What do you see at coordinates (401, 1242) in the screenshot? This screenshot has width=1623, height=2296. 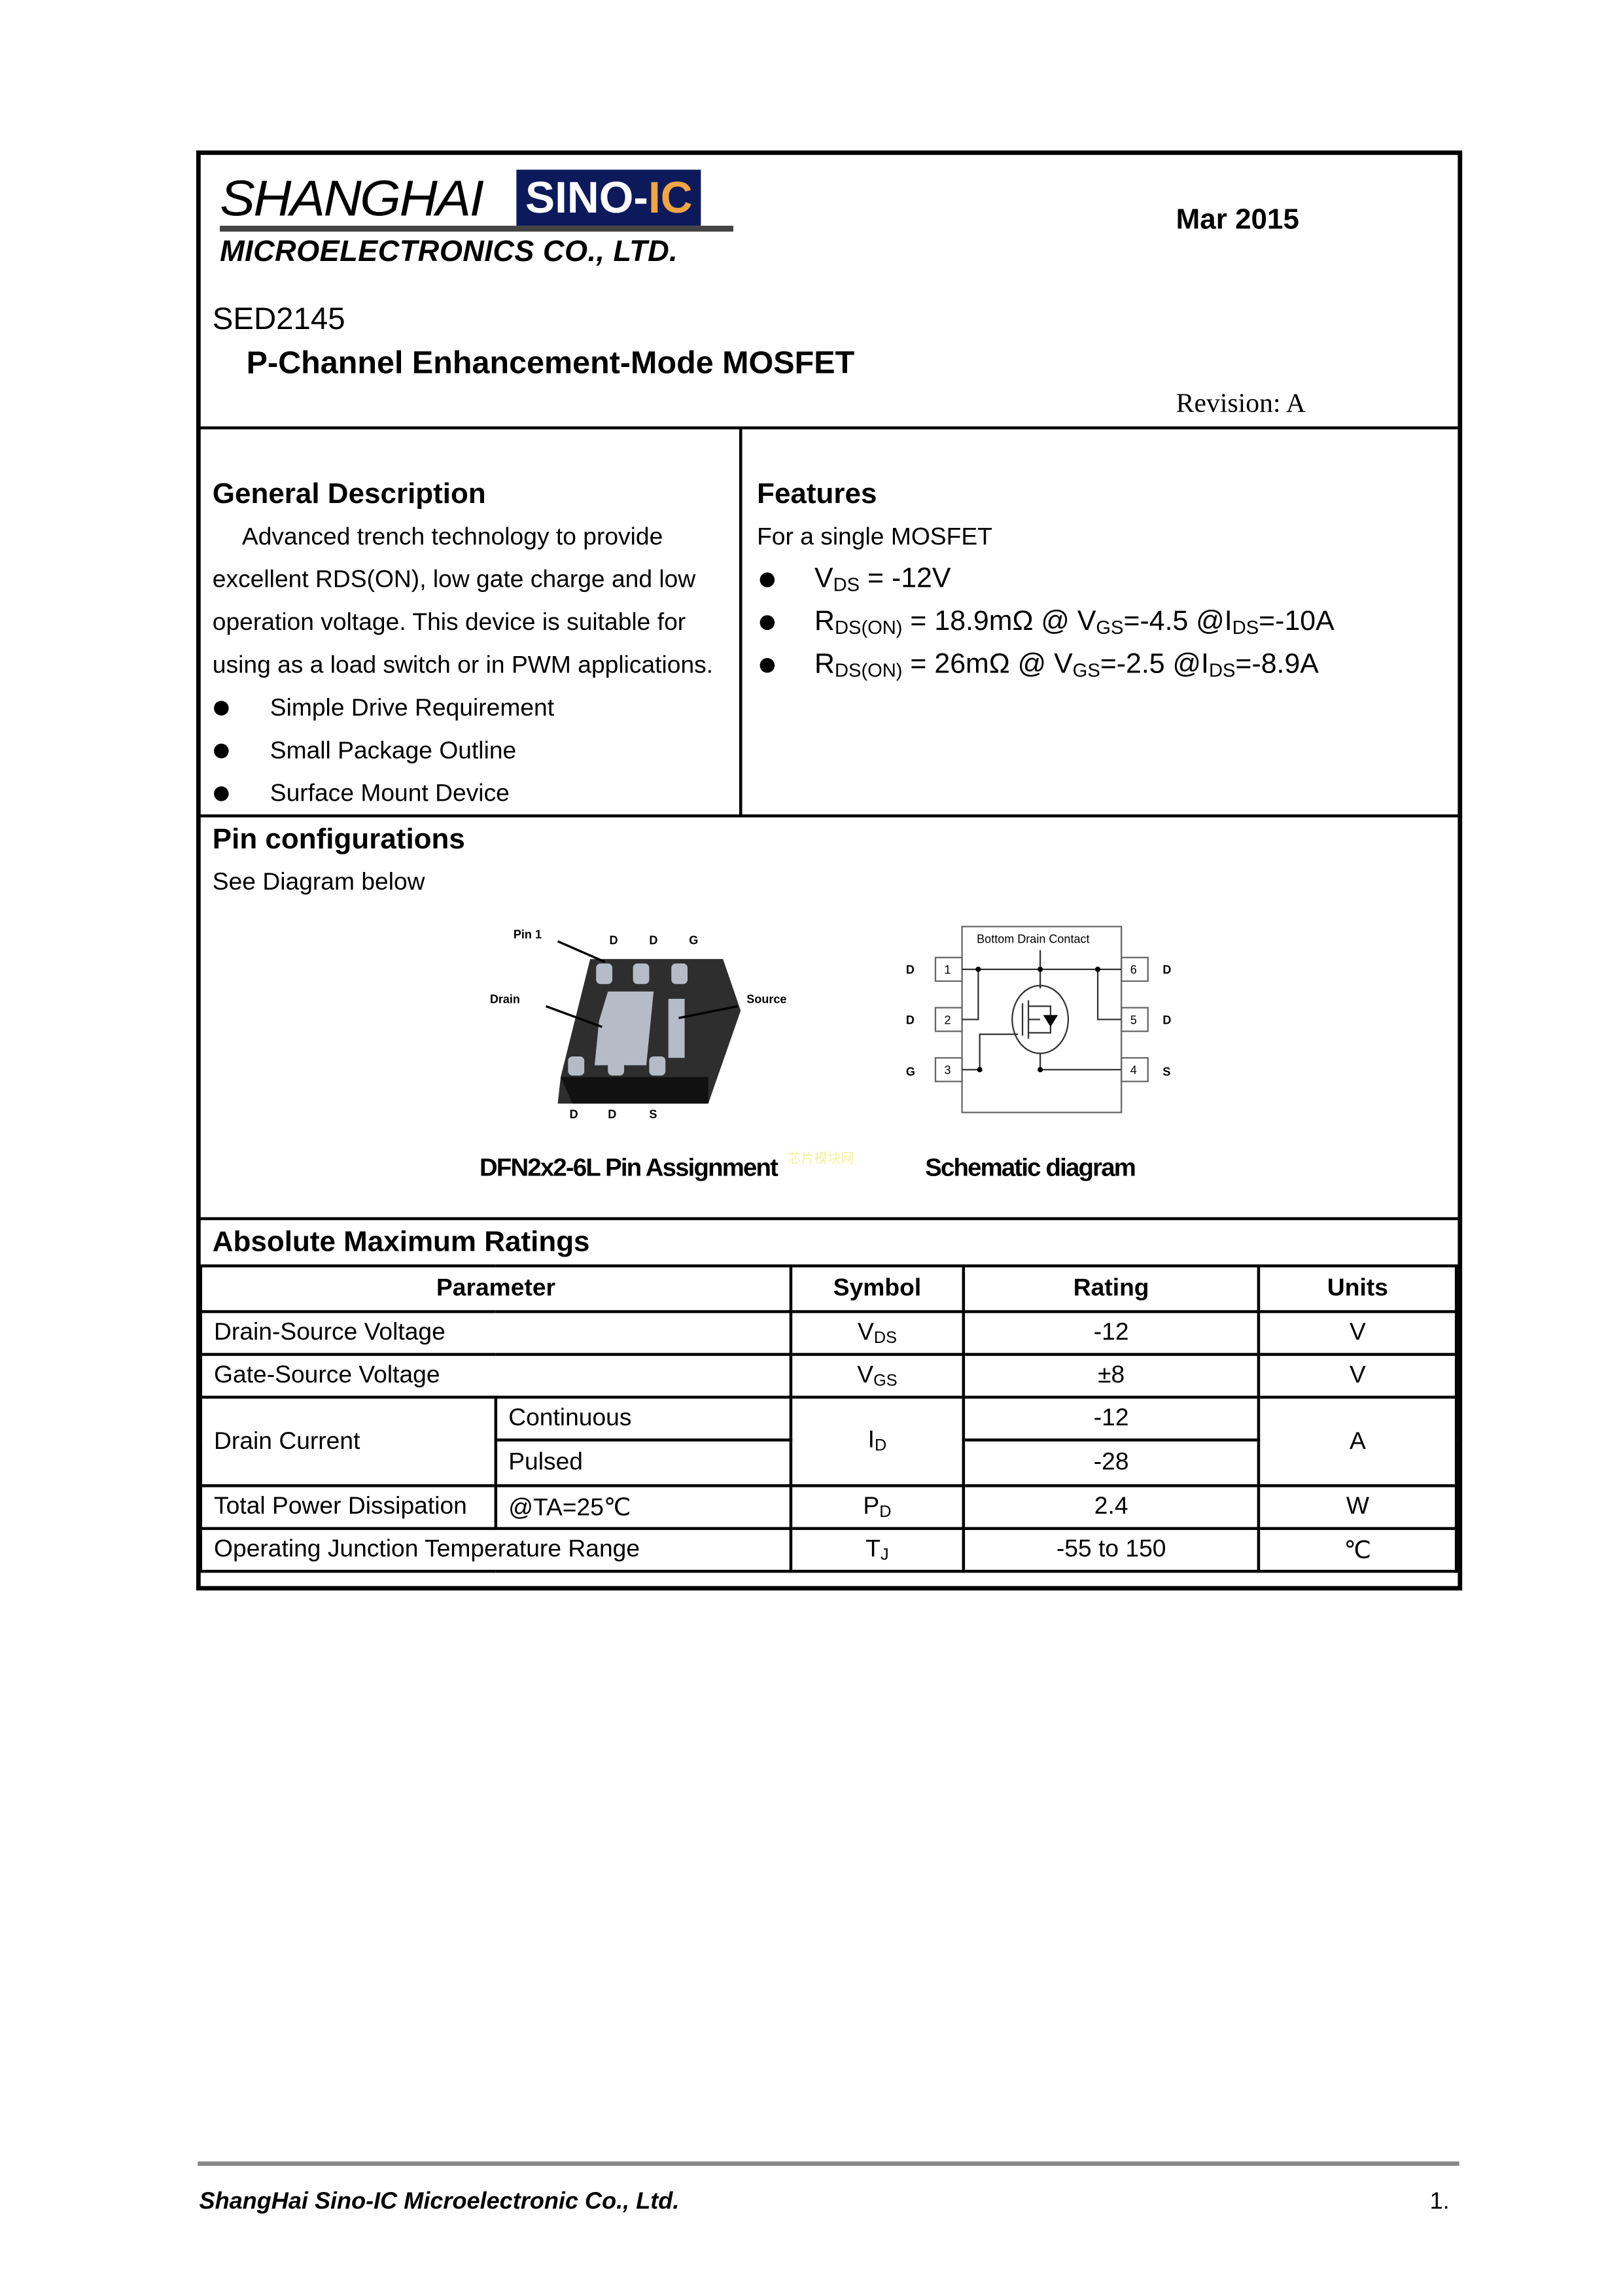 I see `ratings-heading: Absolute Maximum Ratings` at bounding box center [401, 1242].